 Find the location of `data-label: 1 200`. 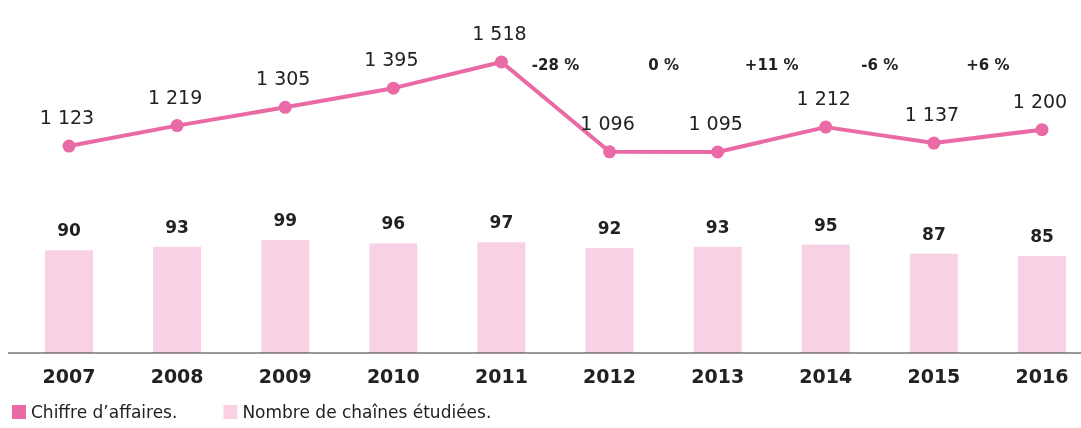

data-label: 1 200 is located at coordinates (1040, 100).